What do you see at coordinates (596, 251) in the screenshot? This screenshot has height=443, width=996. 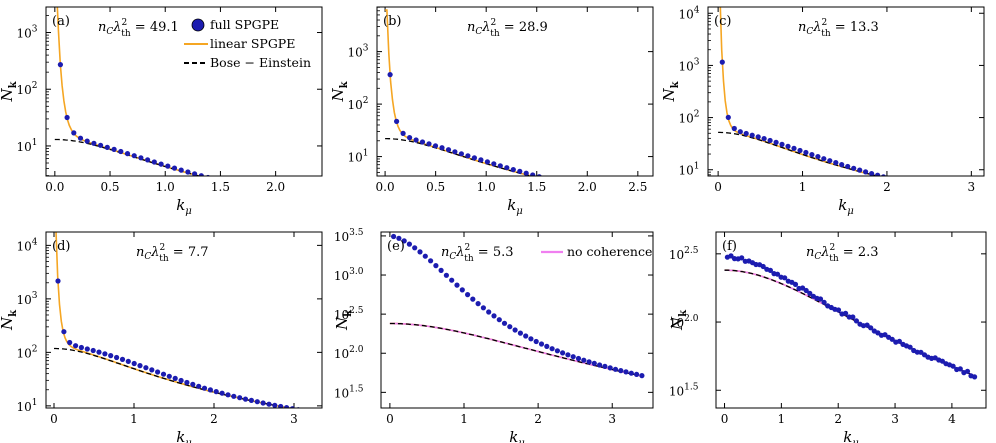 I see `legend: no coherence` at bounding box center [596, 251].